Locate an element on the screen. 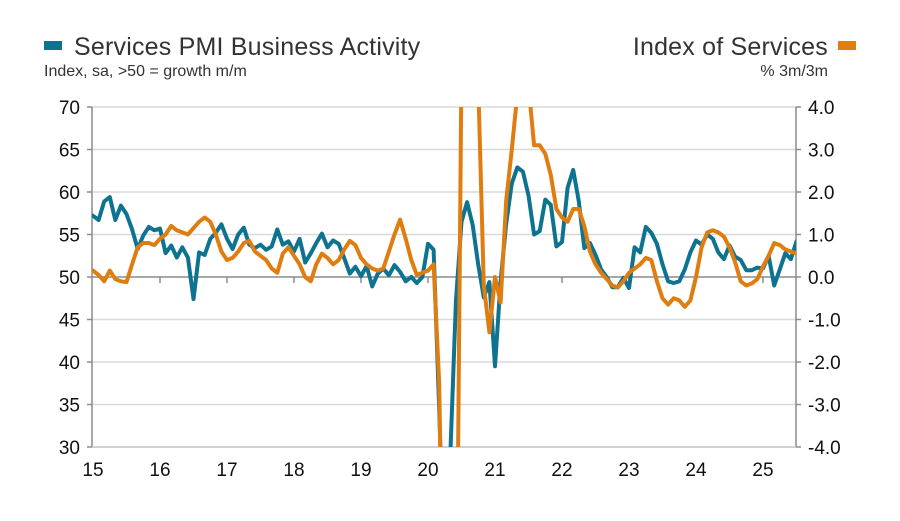 The height and width of the screenshot is (521, 900). left-tick-label: 50 is located at coordinates (69, 278).